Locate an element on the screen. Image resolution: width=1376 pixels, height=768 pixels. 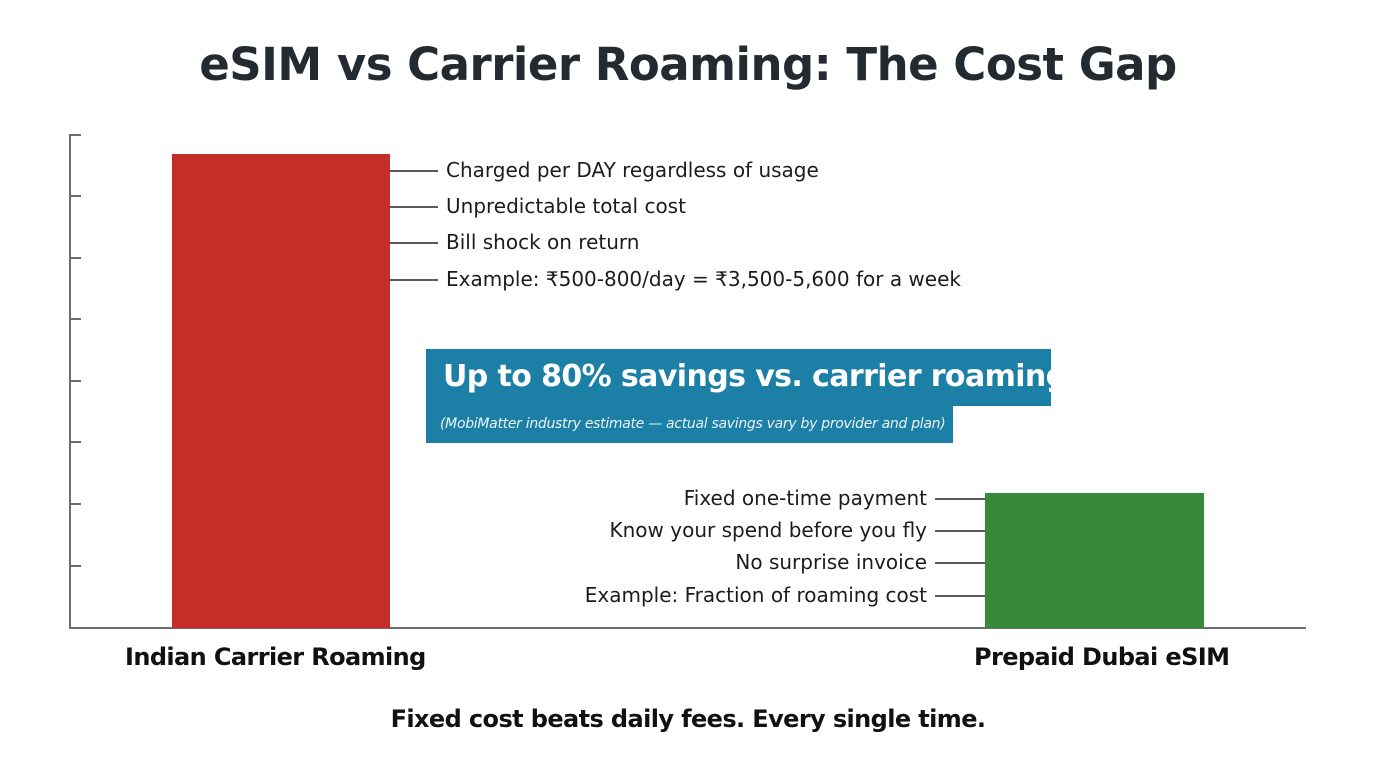
bar-prepaid-dubai-esim is located at coordinates (1094, 560).